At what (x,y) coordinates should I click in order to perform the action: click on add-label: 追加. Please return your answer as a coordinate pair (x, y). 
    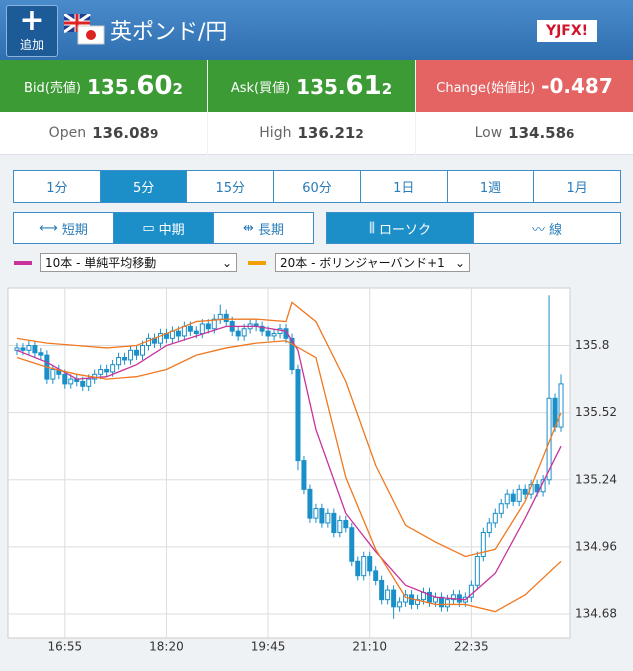
    Looking at the image, I should click on (31, 45).